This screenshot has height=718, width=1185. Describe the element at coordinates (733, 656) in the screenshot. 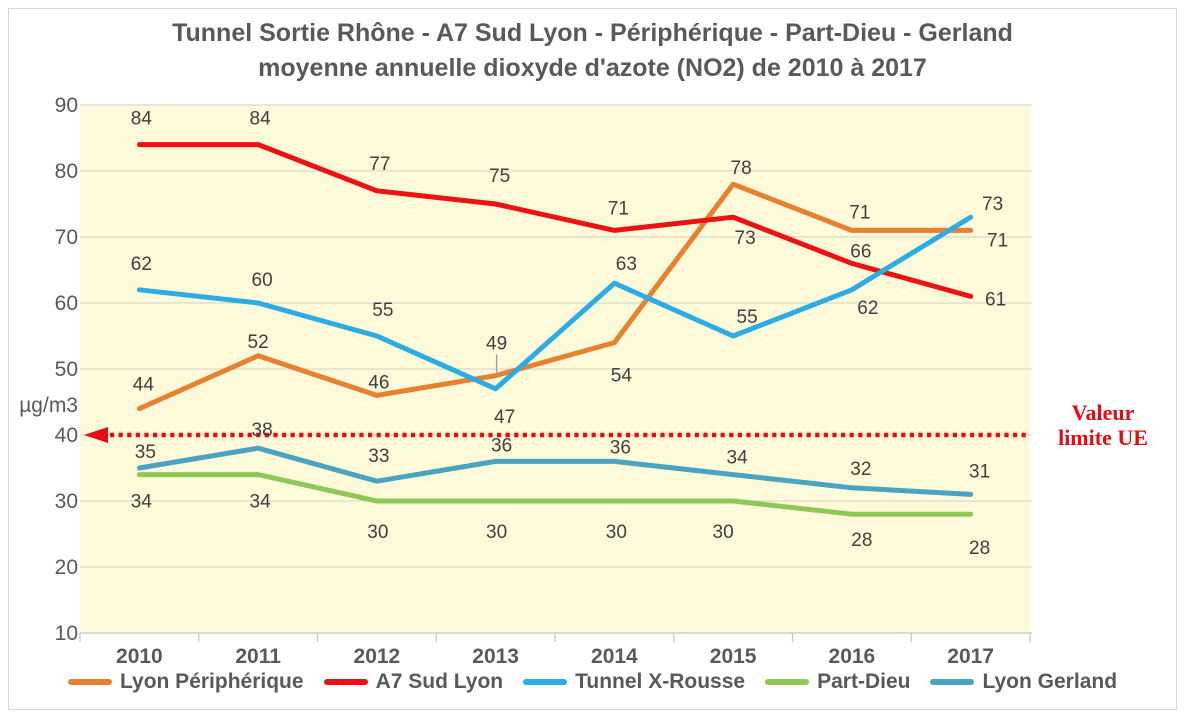

I see `x-axis-tick-label: 2015` at that location.